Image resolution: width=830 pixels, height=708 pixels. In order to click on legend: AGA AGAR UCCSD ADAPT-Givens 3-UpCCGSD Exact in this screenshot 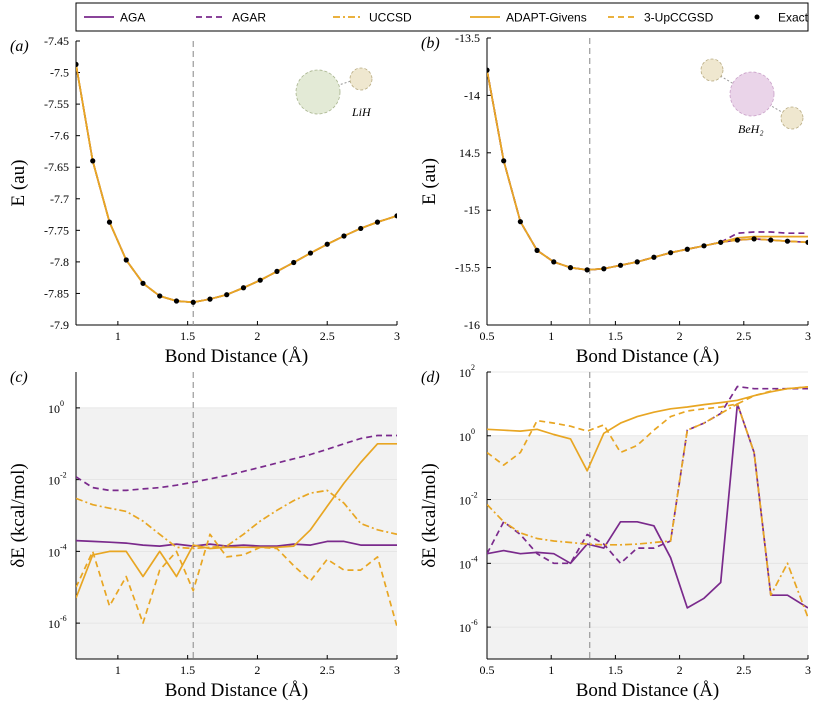, I will do `click(442, 17)`.